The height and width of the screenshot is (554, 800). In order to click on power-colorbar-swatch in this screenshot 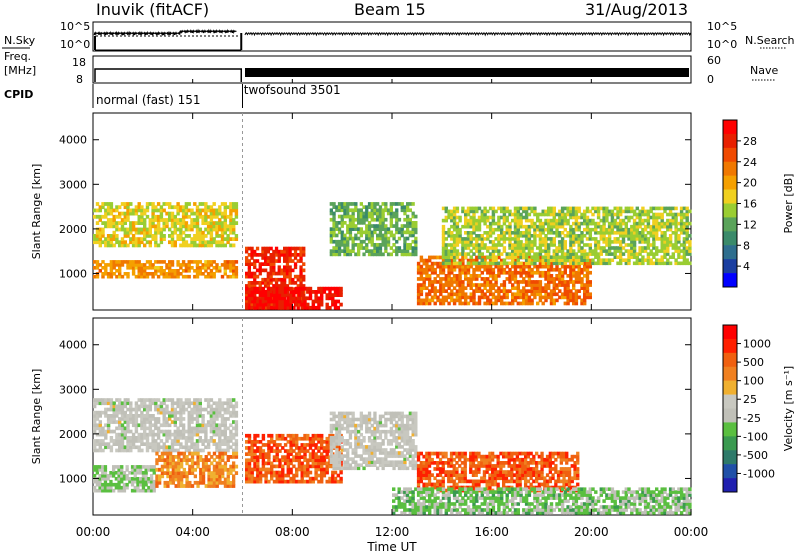, I will do `click(730, 196)`.